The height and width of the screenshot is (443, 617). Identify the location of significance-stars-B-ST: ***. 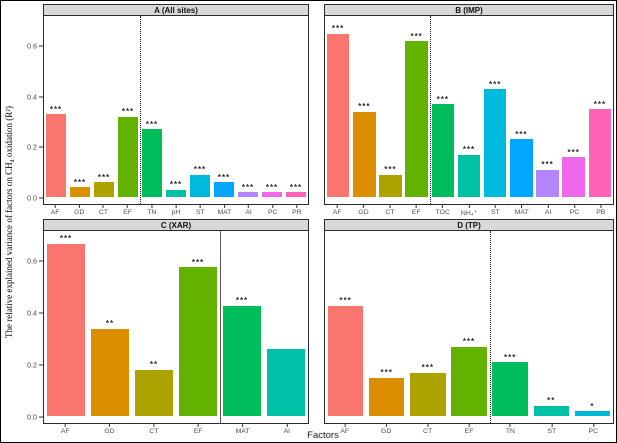
(495, 84).